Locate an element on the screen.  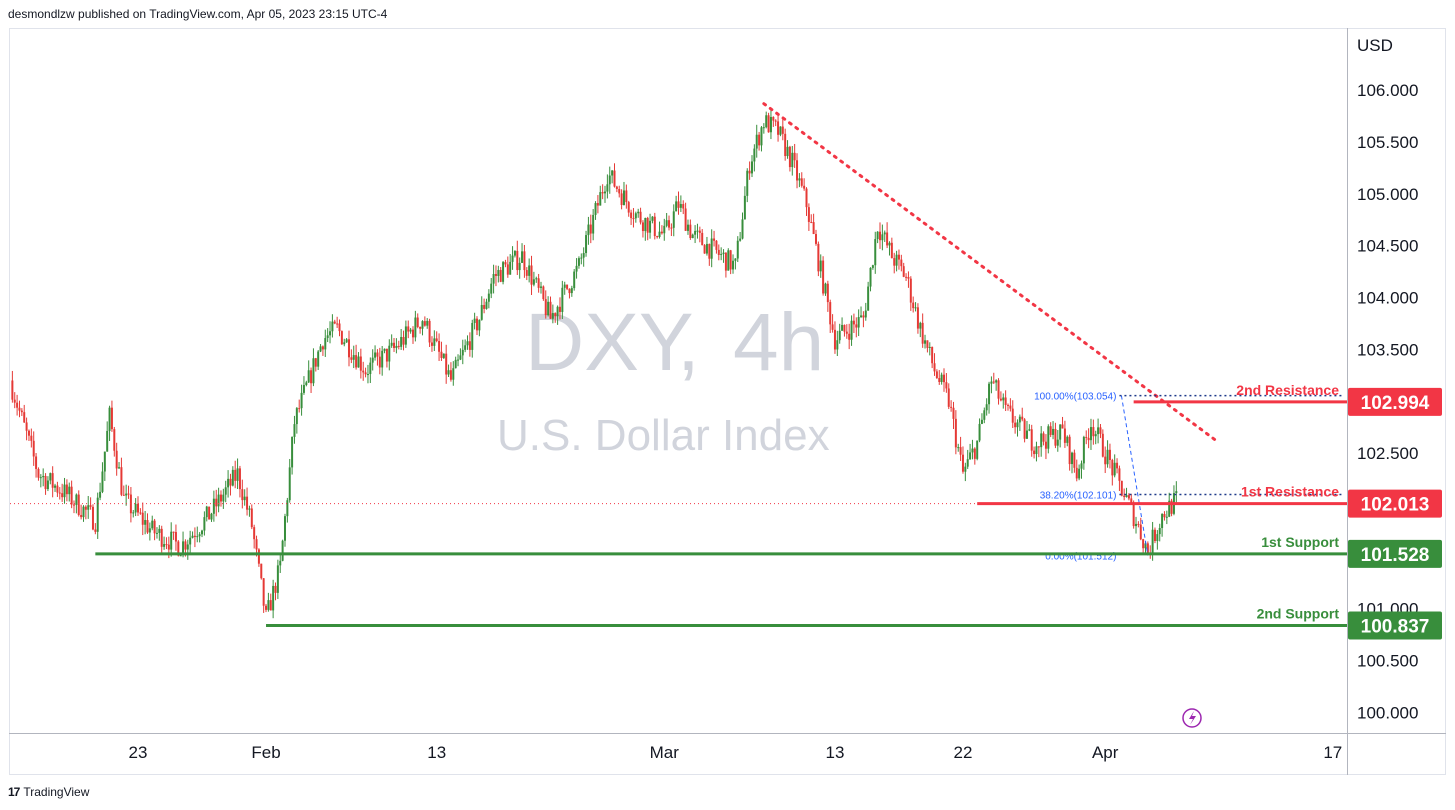
footer: 17 TradingView is located at coordinates (48, 792).